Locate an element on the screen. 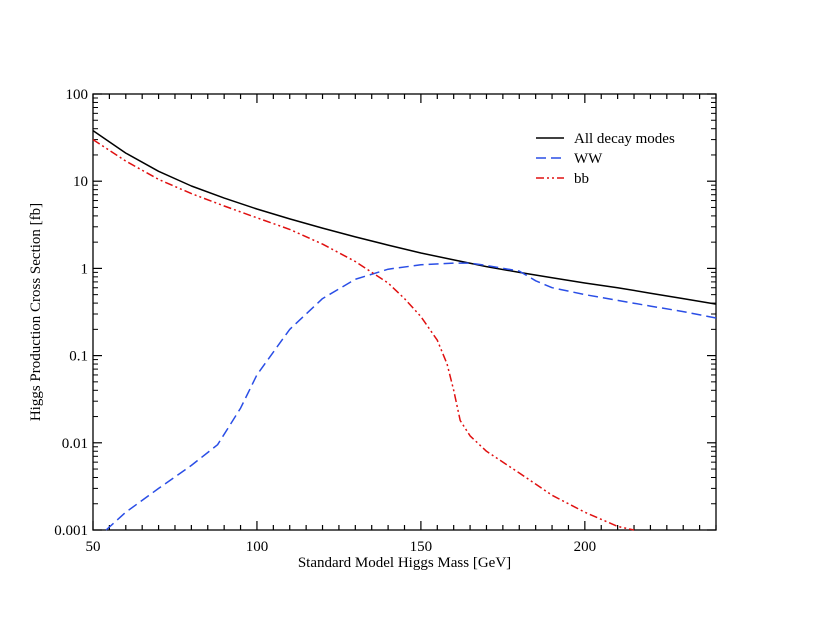 Image resolution: width=830 pixels, height=642 pixels. y-tick-label: 0.1 is located at coordinates (78, 357).